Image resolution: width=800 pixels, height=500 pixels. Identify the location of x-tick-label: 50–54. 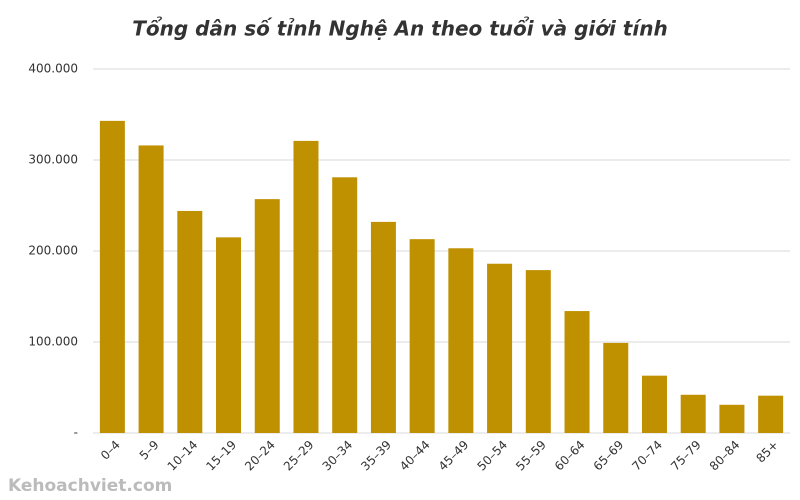
(492, 456).